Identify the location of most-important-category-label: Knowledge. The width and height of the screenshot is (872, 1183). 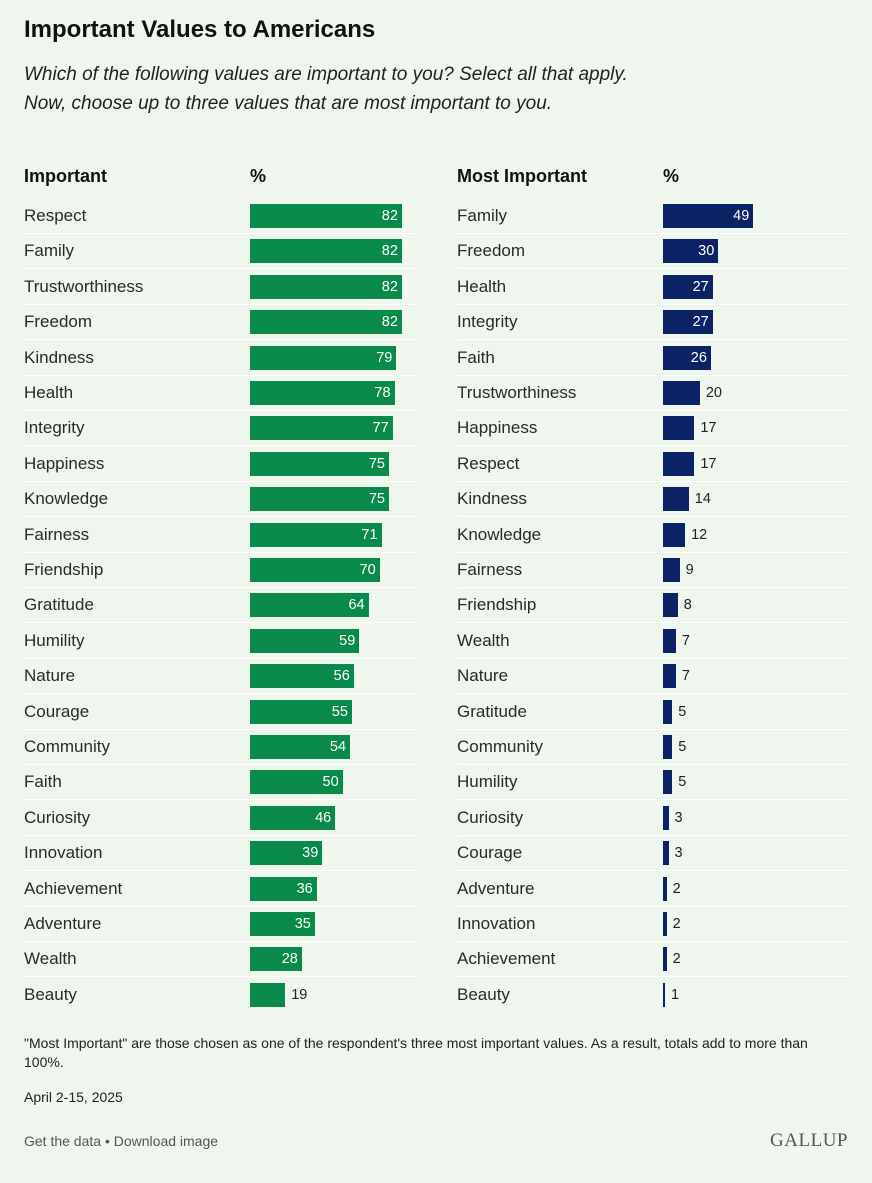
(499, 534).